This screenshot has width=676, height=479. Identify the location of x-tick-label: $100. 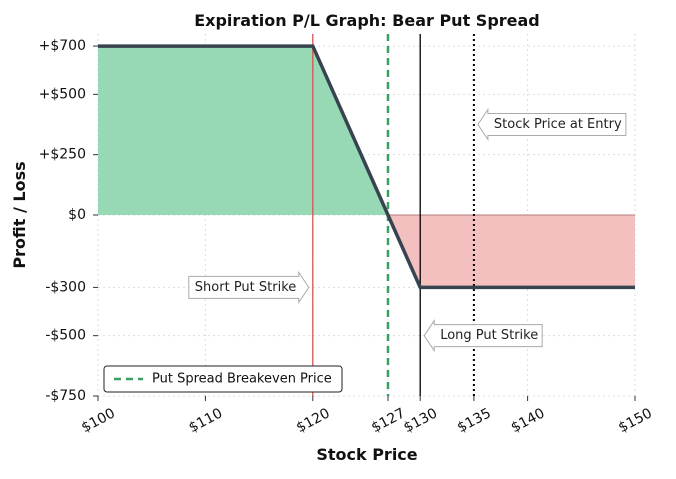
(98, 420).